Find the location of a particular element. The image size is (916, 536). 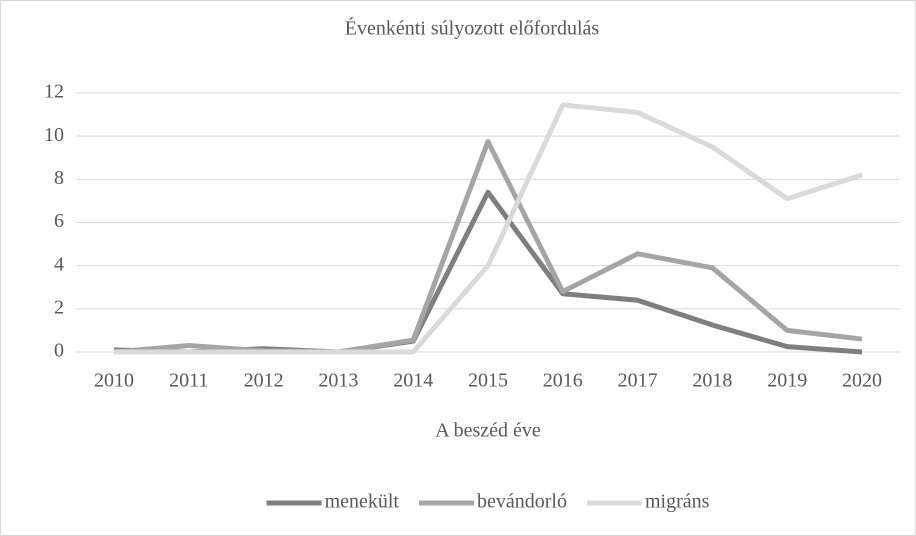

chart-title: Évenkénti súlyozott előfordulás is located at coordinates (472, 28).